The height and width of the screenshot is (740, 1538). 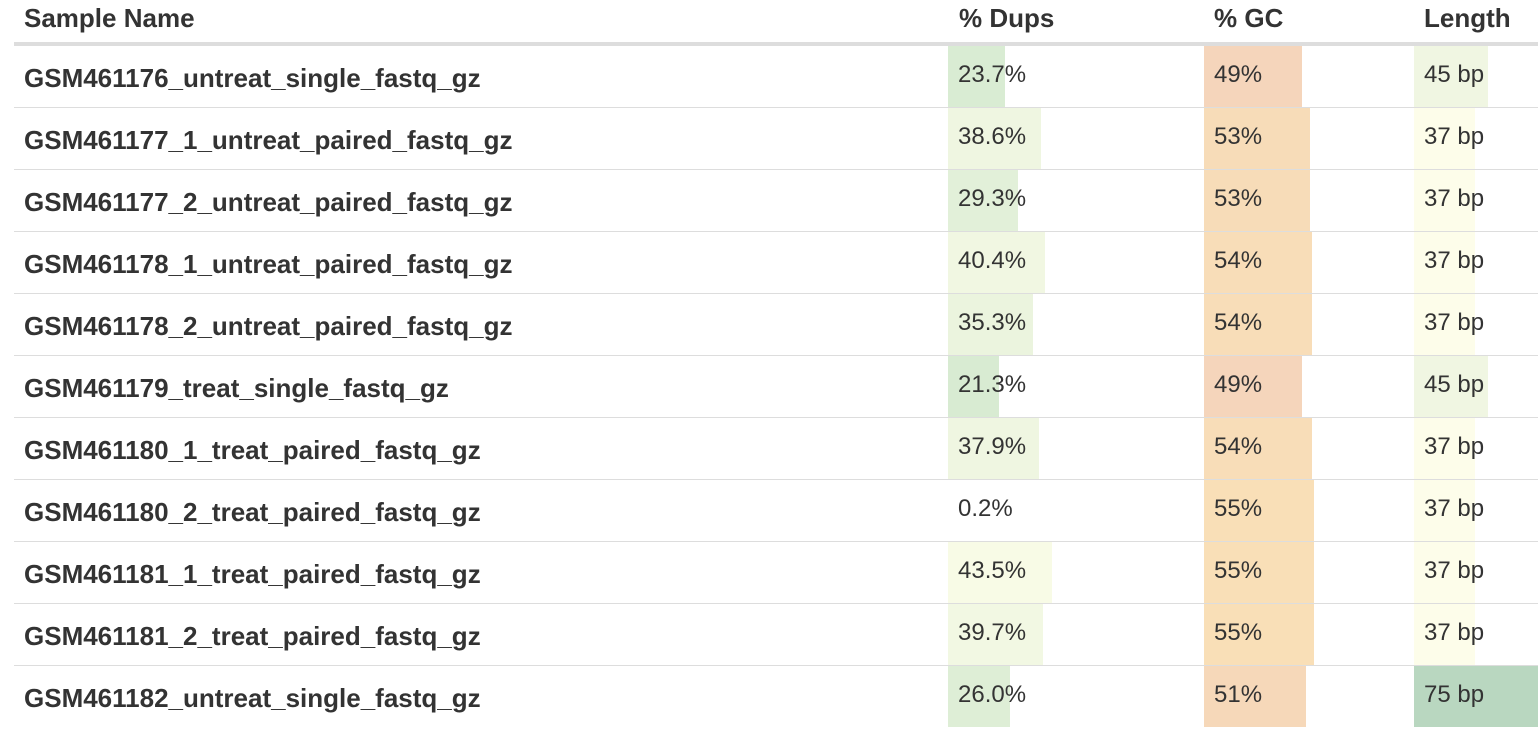 I want to click on dups-cell: 39.7%, so click(x=1068, y=634).